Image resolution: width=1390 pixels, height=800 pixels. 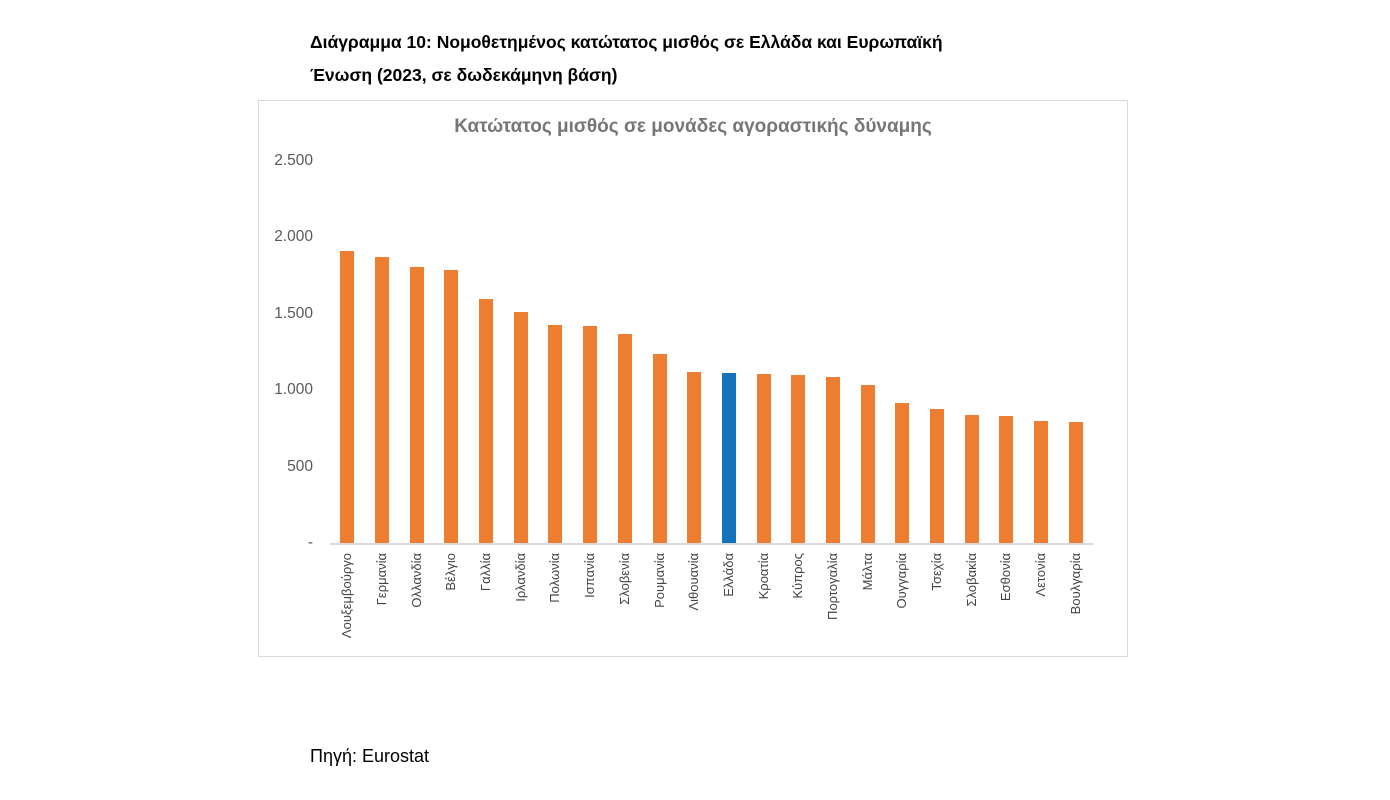 What do you see at coordinates (293, 390) in the screenshot?
I see `y-axis-tick-label: 1.000` at bounding box center [293, 390].